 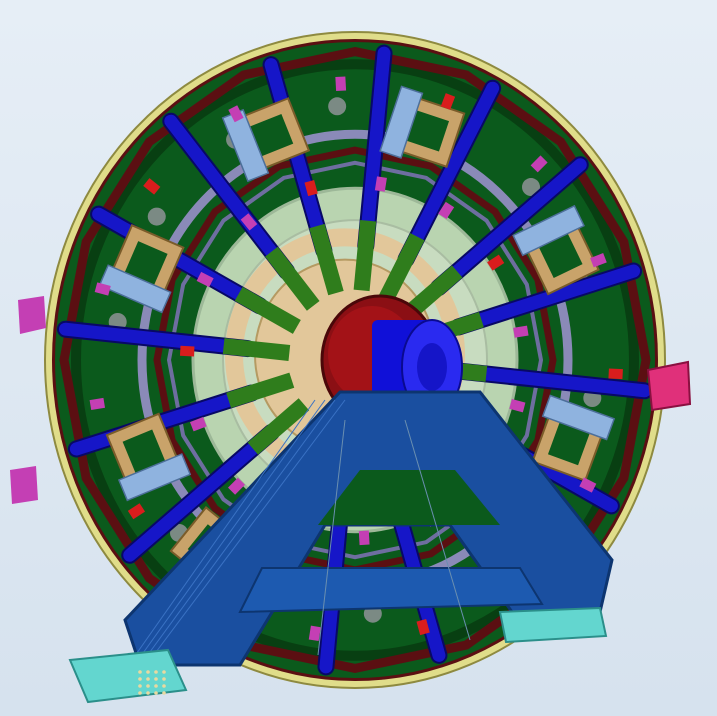 What do you see at coordinates (432, 367) in the screenshot?
I see `hub-cap-center` at bounding box center [432, 367].